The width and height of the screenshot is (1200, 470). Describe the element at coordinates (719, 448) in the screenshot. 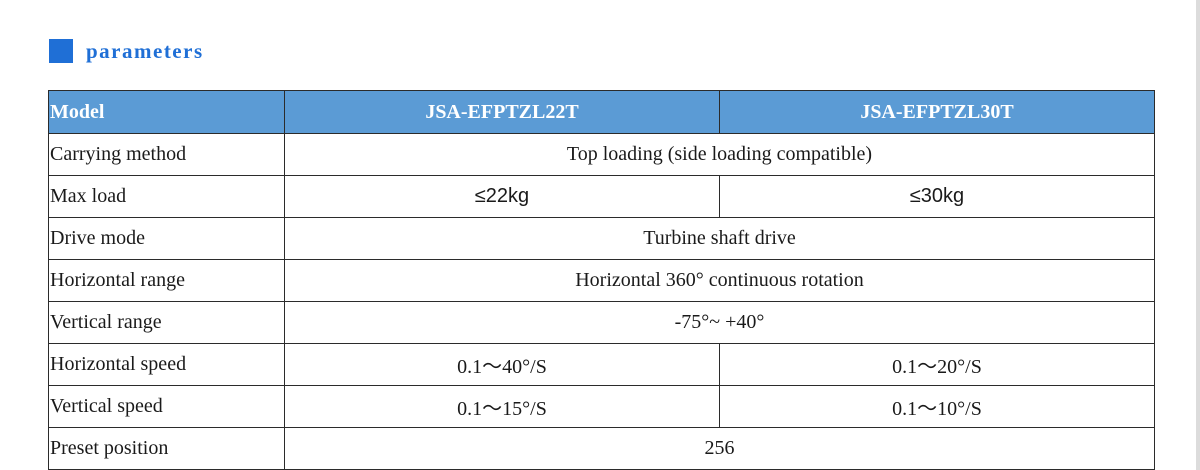

I see `row-value: 256` at that location.